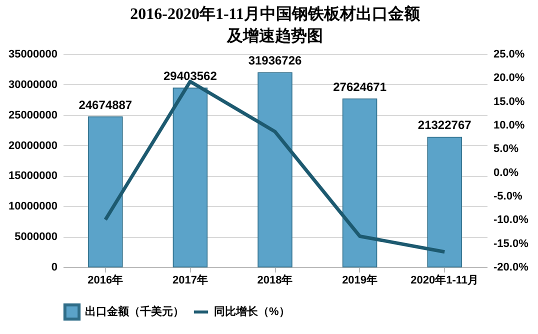 Image resolution: width=538 pixels, height=334 pixels. What do you see at coordinates (33, 206) in the screenshot?
I see `y-tick-label: 10000000` at bounding box center [33, 206].